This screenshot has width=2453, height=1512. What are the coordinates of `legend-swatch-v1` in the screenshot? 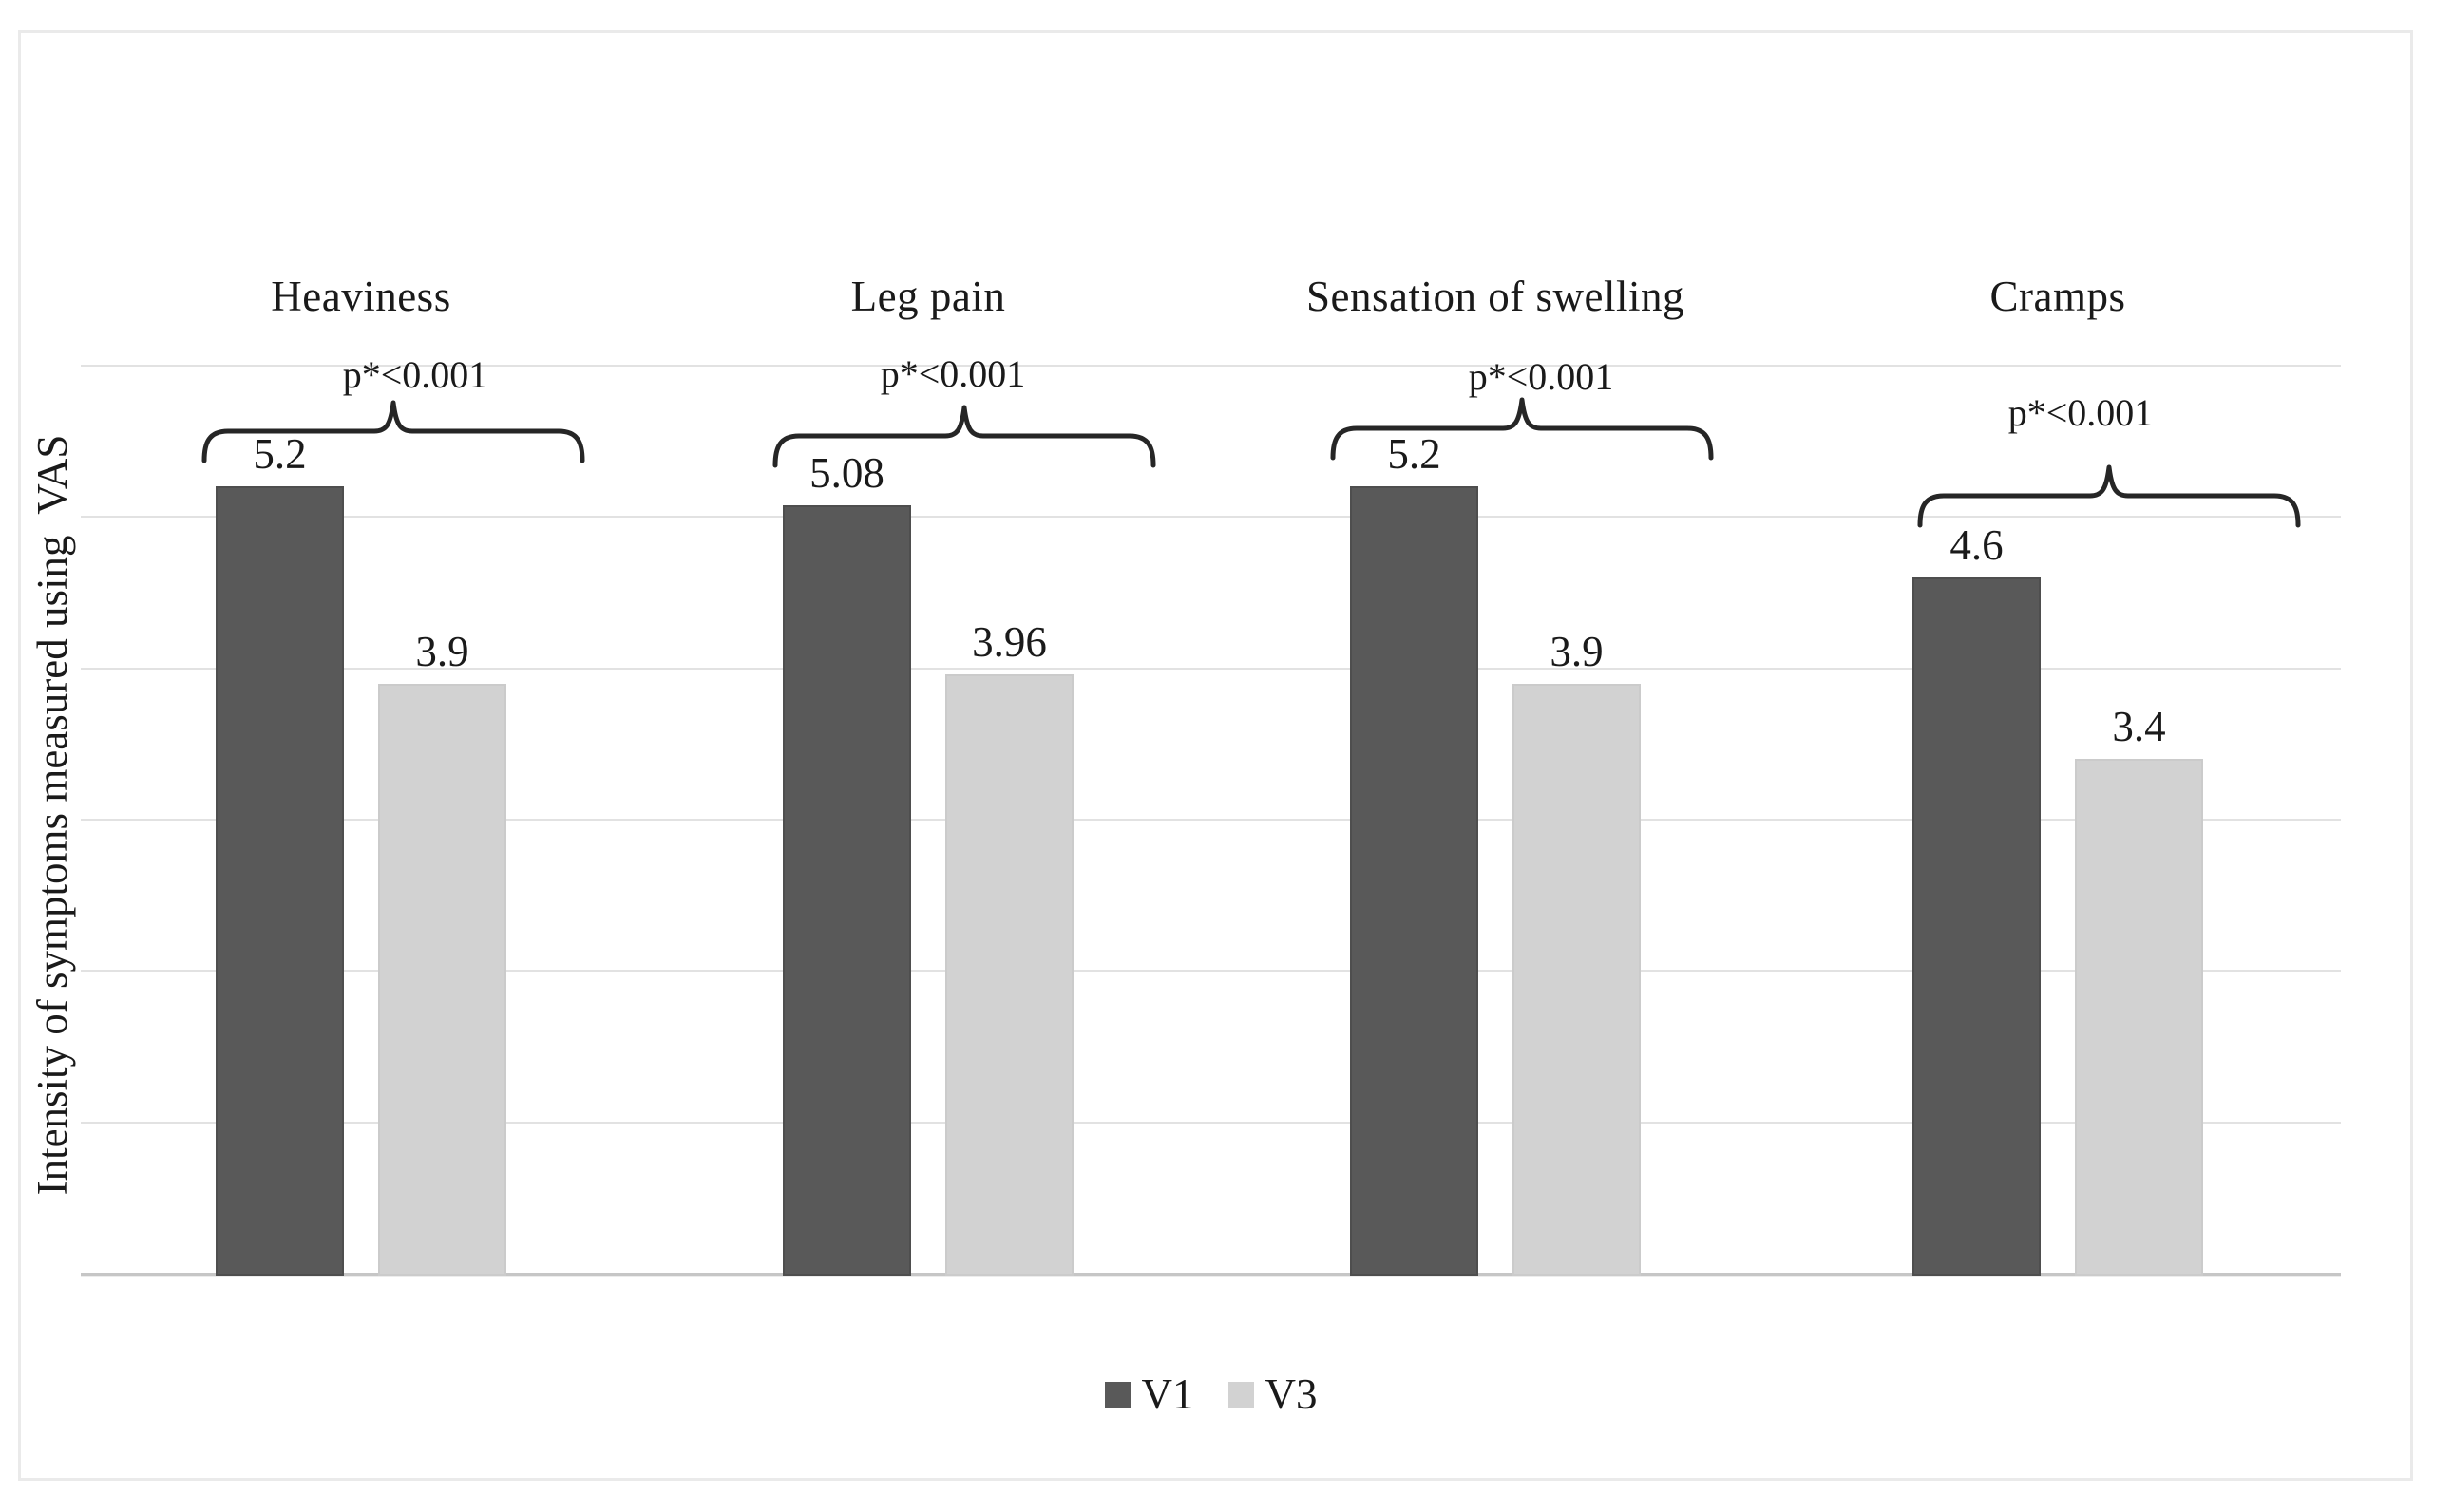 It's located at (1117, 1395).